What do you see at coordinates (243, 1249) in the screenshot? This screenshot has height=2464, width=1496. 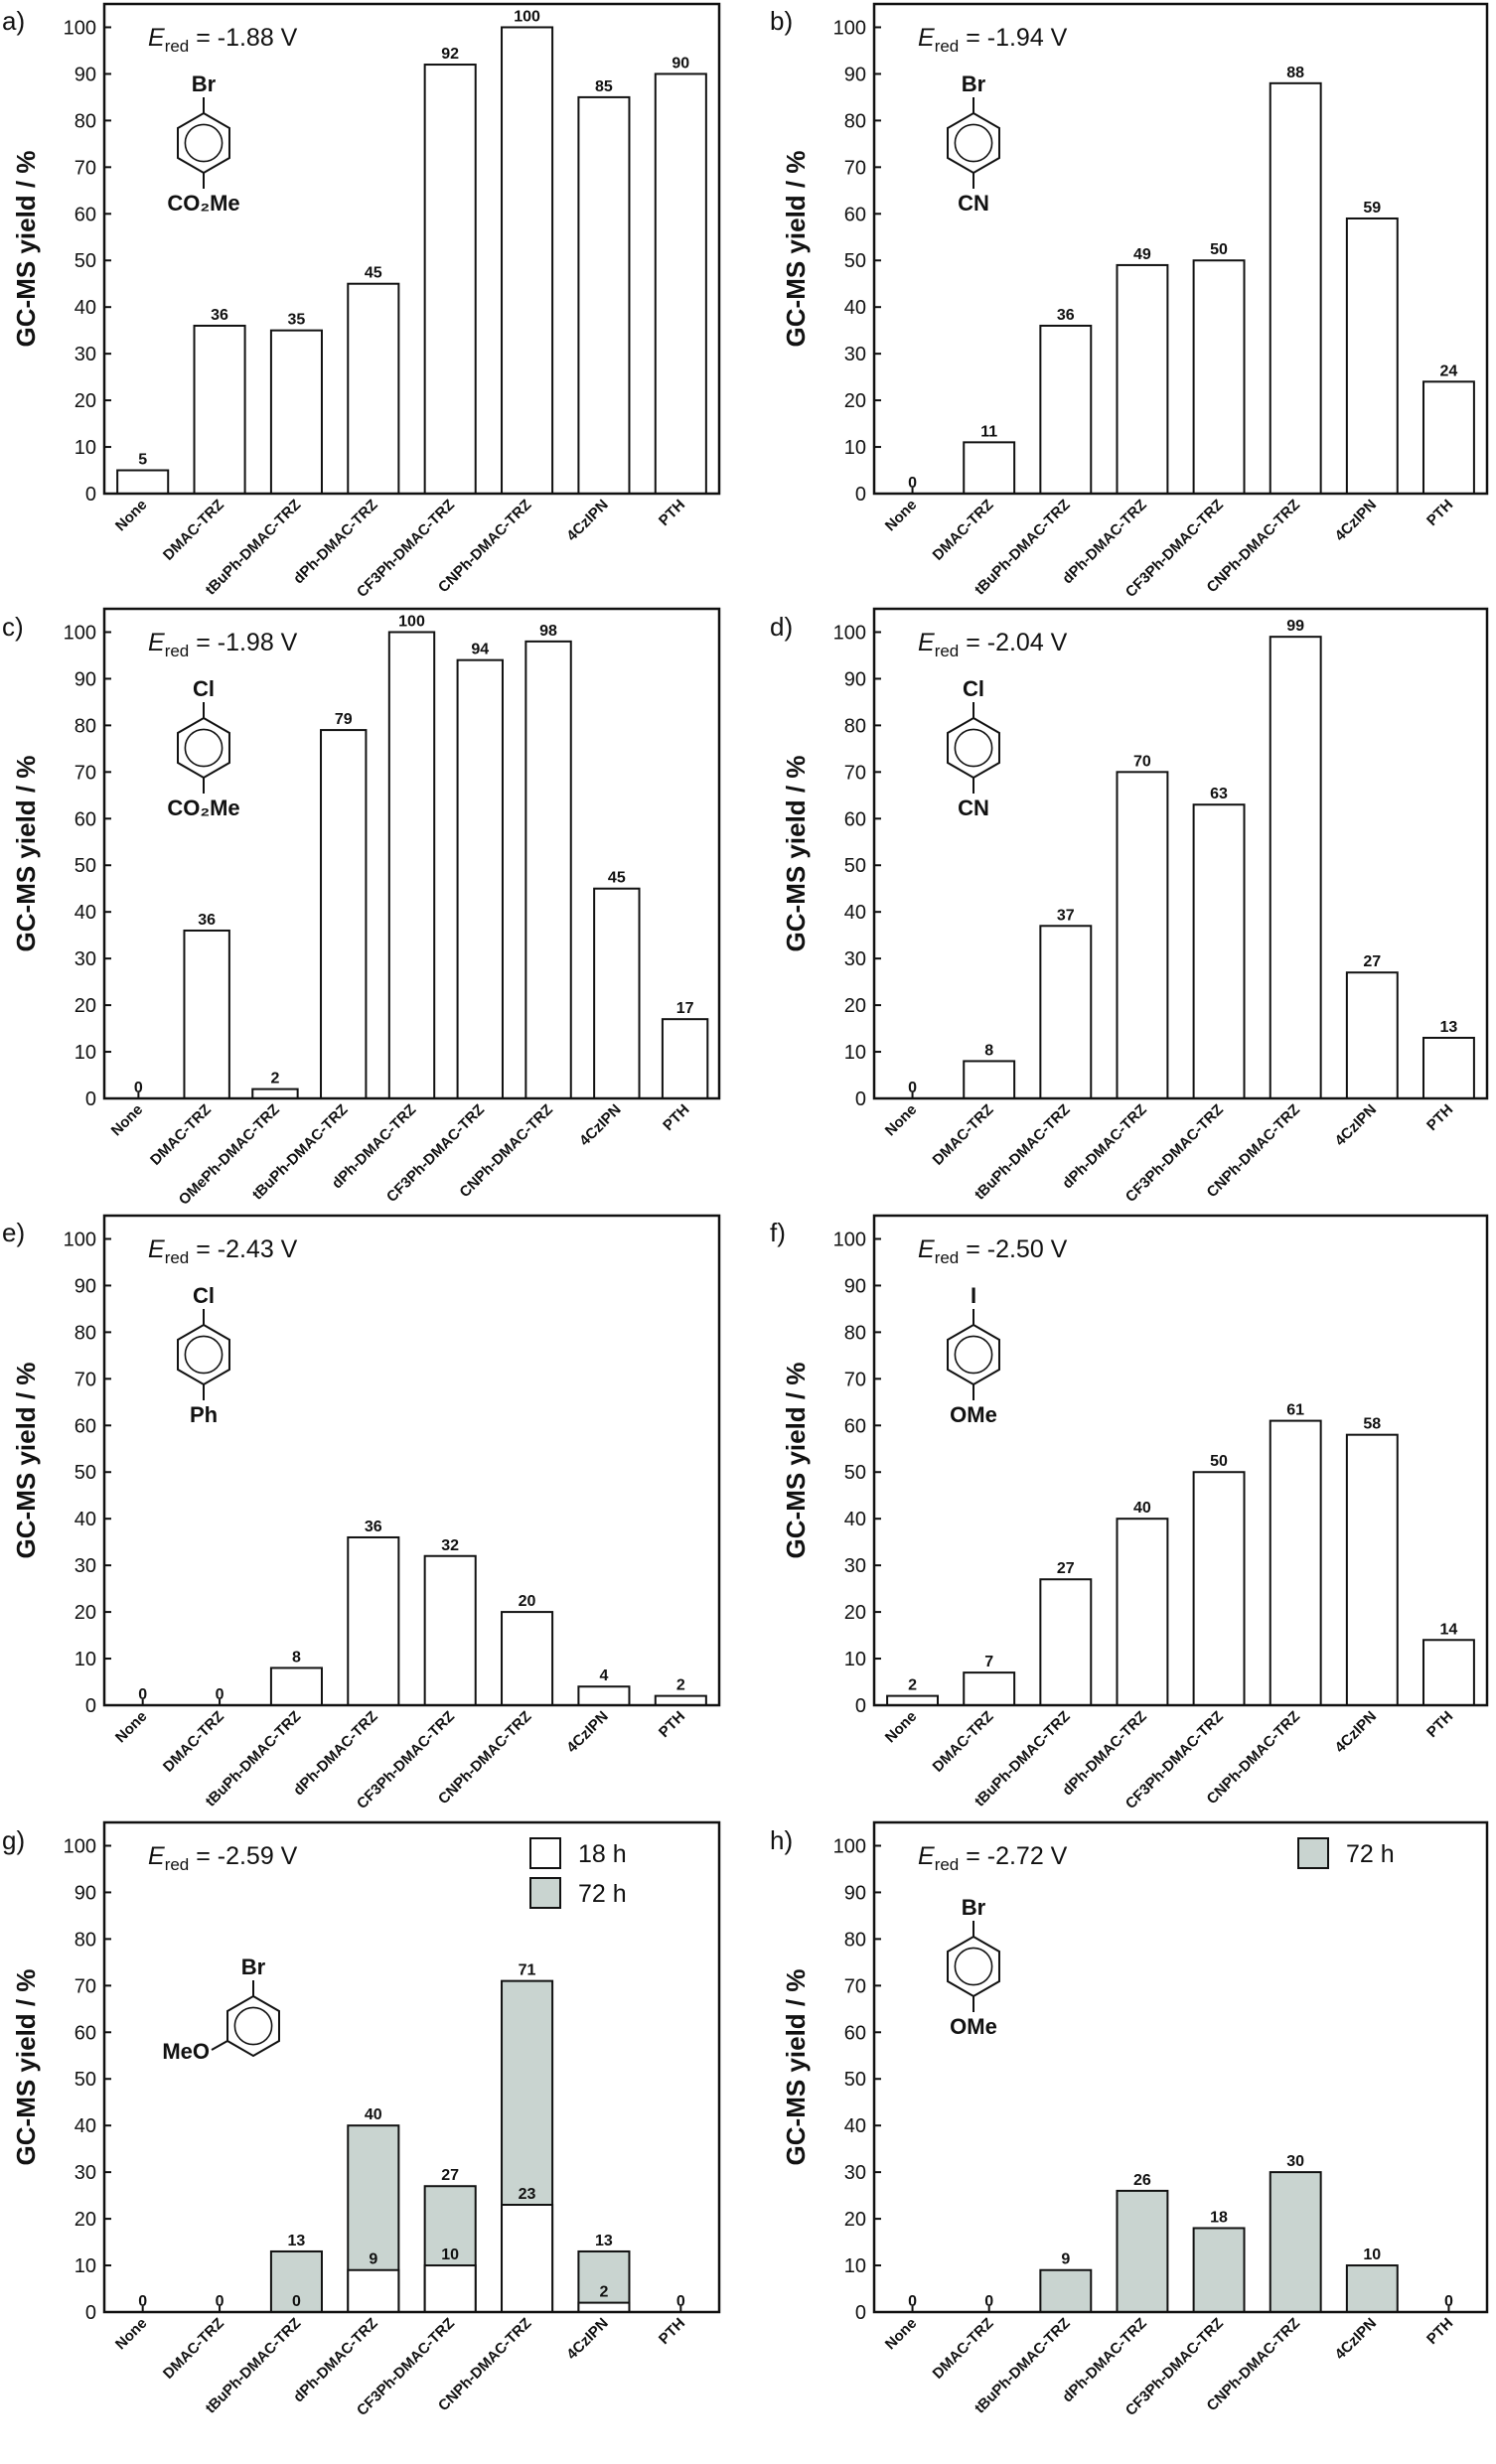 I see `ered-value: = -2.43 V` at bounding box center [243, 1249].